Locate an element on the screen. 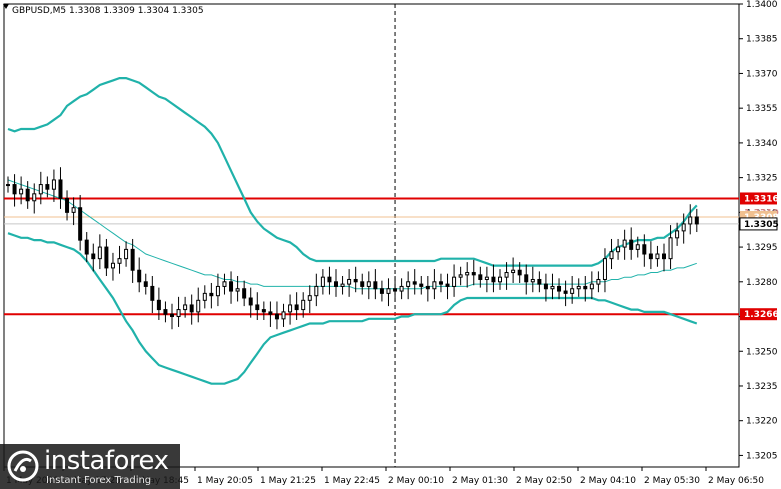 The width and height of the screenshot is (781, 489). instaforex-watermark: instaforex Instant Forex Trading is located at coordinates (90, 466).